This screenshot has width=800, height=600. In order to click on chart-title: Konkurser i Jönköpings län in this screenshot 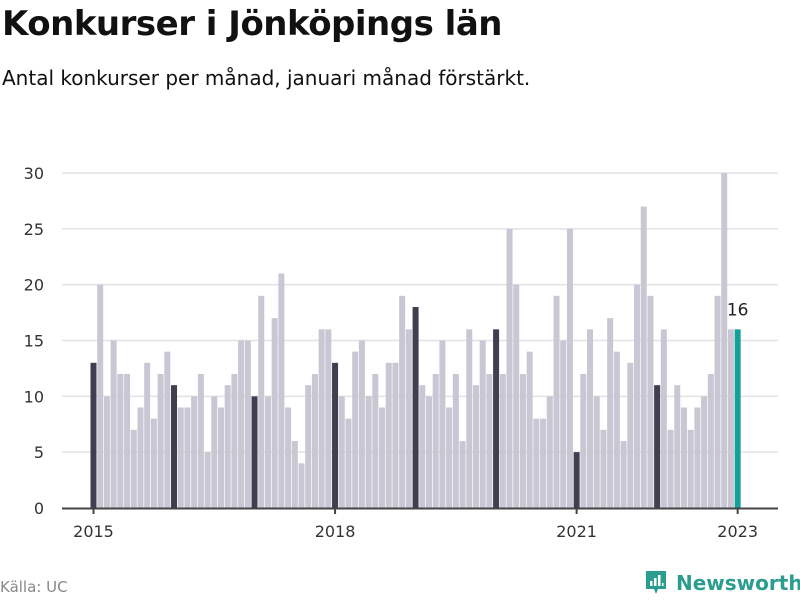, I will do `click(252, 24)`.